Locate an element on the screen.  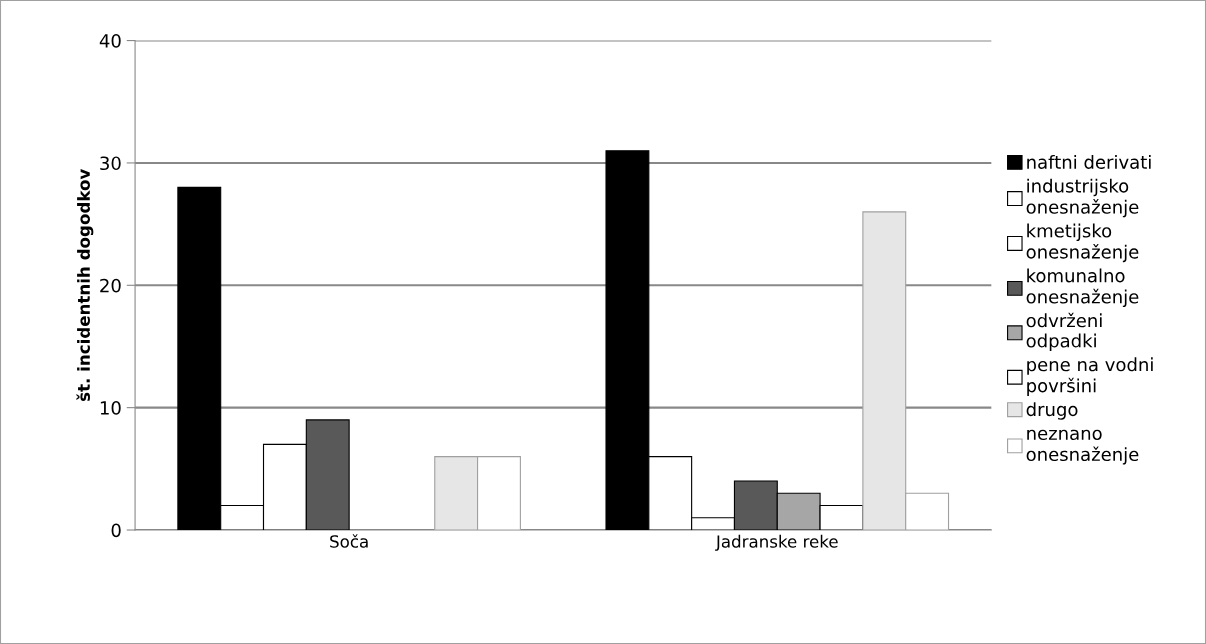
x-tick-label: Soča is located at coordinates (349, 541).